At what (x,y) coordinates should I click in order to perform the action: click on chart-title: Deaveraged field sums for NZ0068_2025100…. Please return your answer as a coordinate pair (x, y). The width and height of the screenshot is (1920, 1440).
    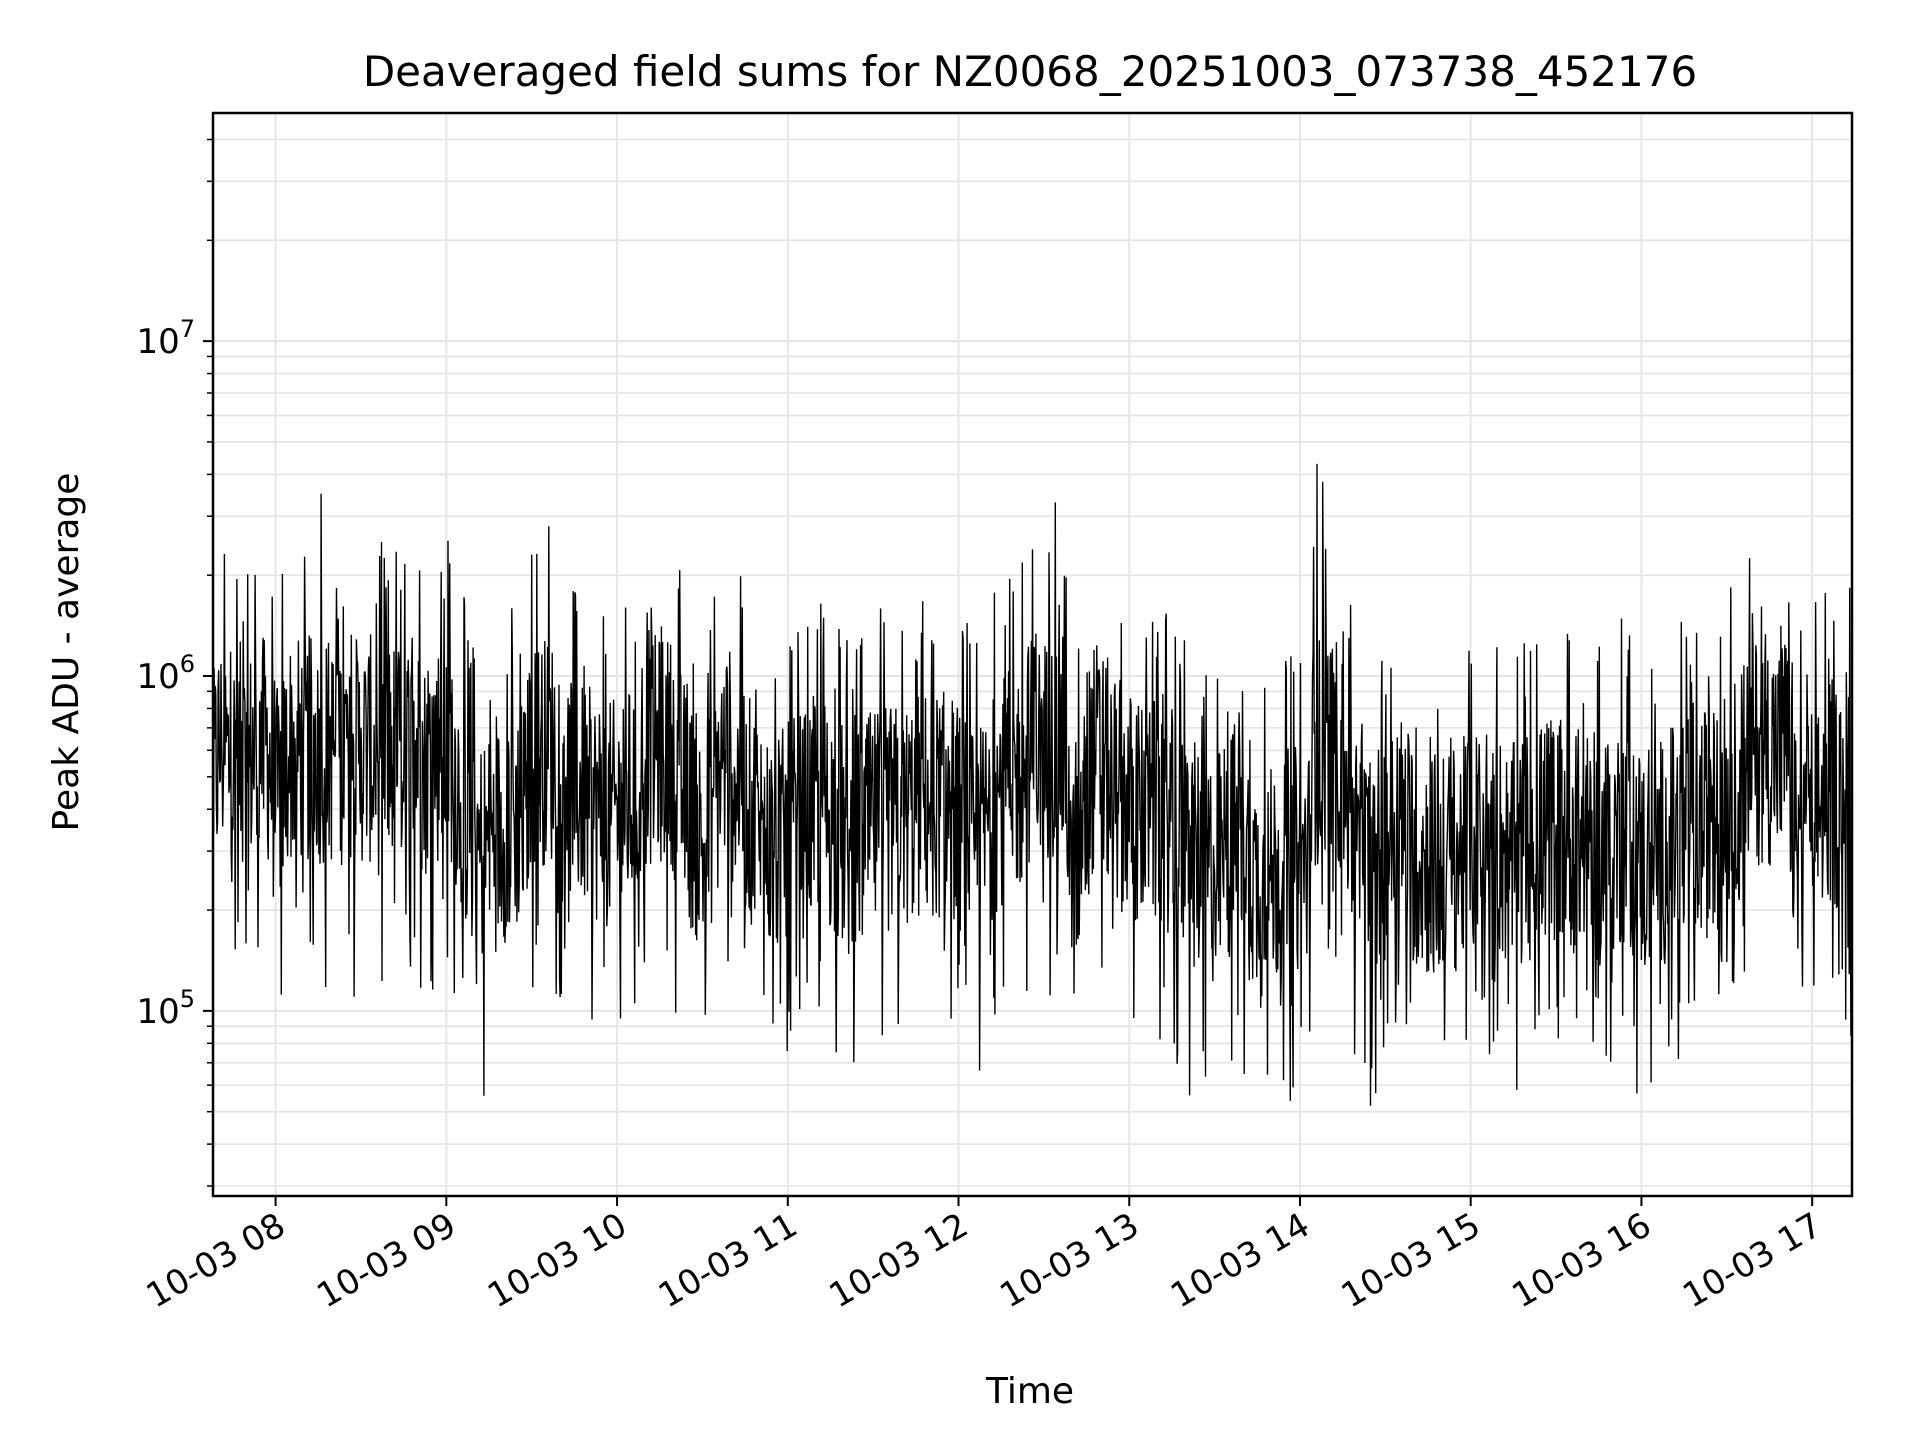
    Looking at the image, I should click on (1030, 71).